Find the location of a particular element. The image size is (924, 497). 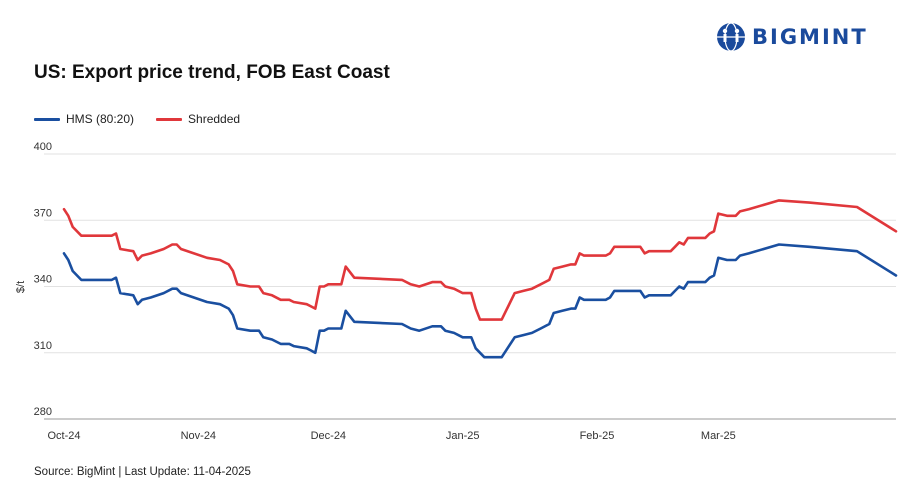

y-tick-label: 370 is located at coordinates (43, 213).